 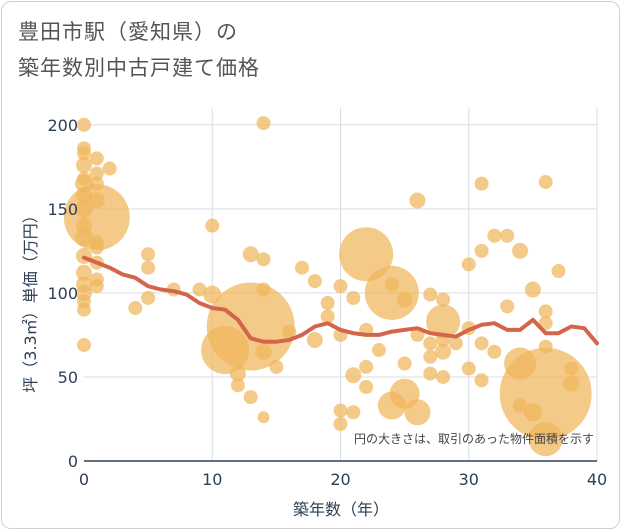 What do you see at coordinates (73, 461) in the screenshot?
I see `y-tick-0: 0` at bounding box center [73, 461].